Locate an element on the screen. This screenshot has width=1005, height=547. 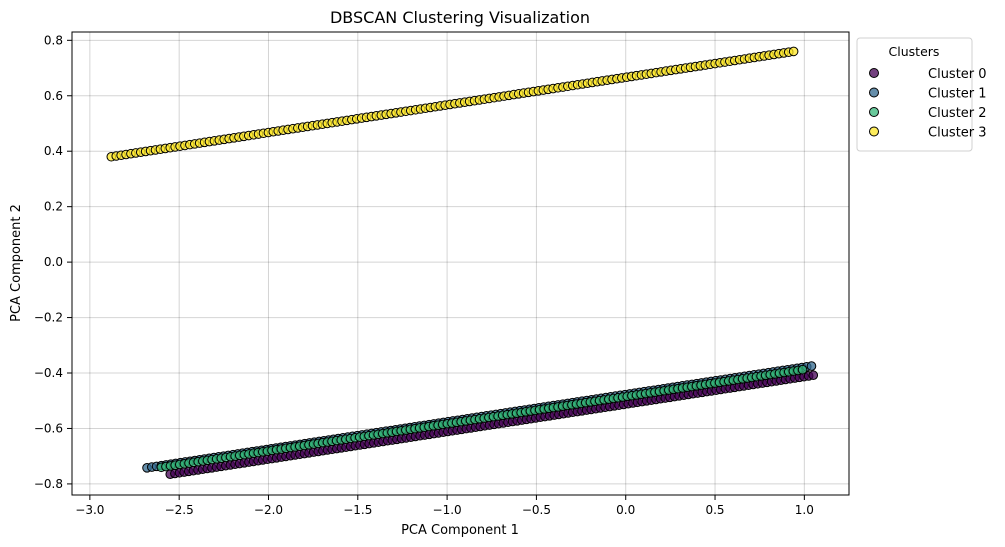
x-axis-label: PCA Component 1 is located at coordinates (460, 530).